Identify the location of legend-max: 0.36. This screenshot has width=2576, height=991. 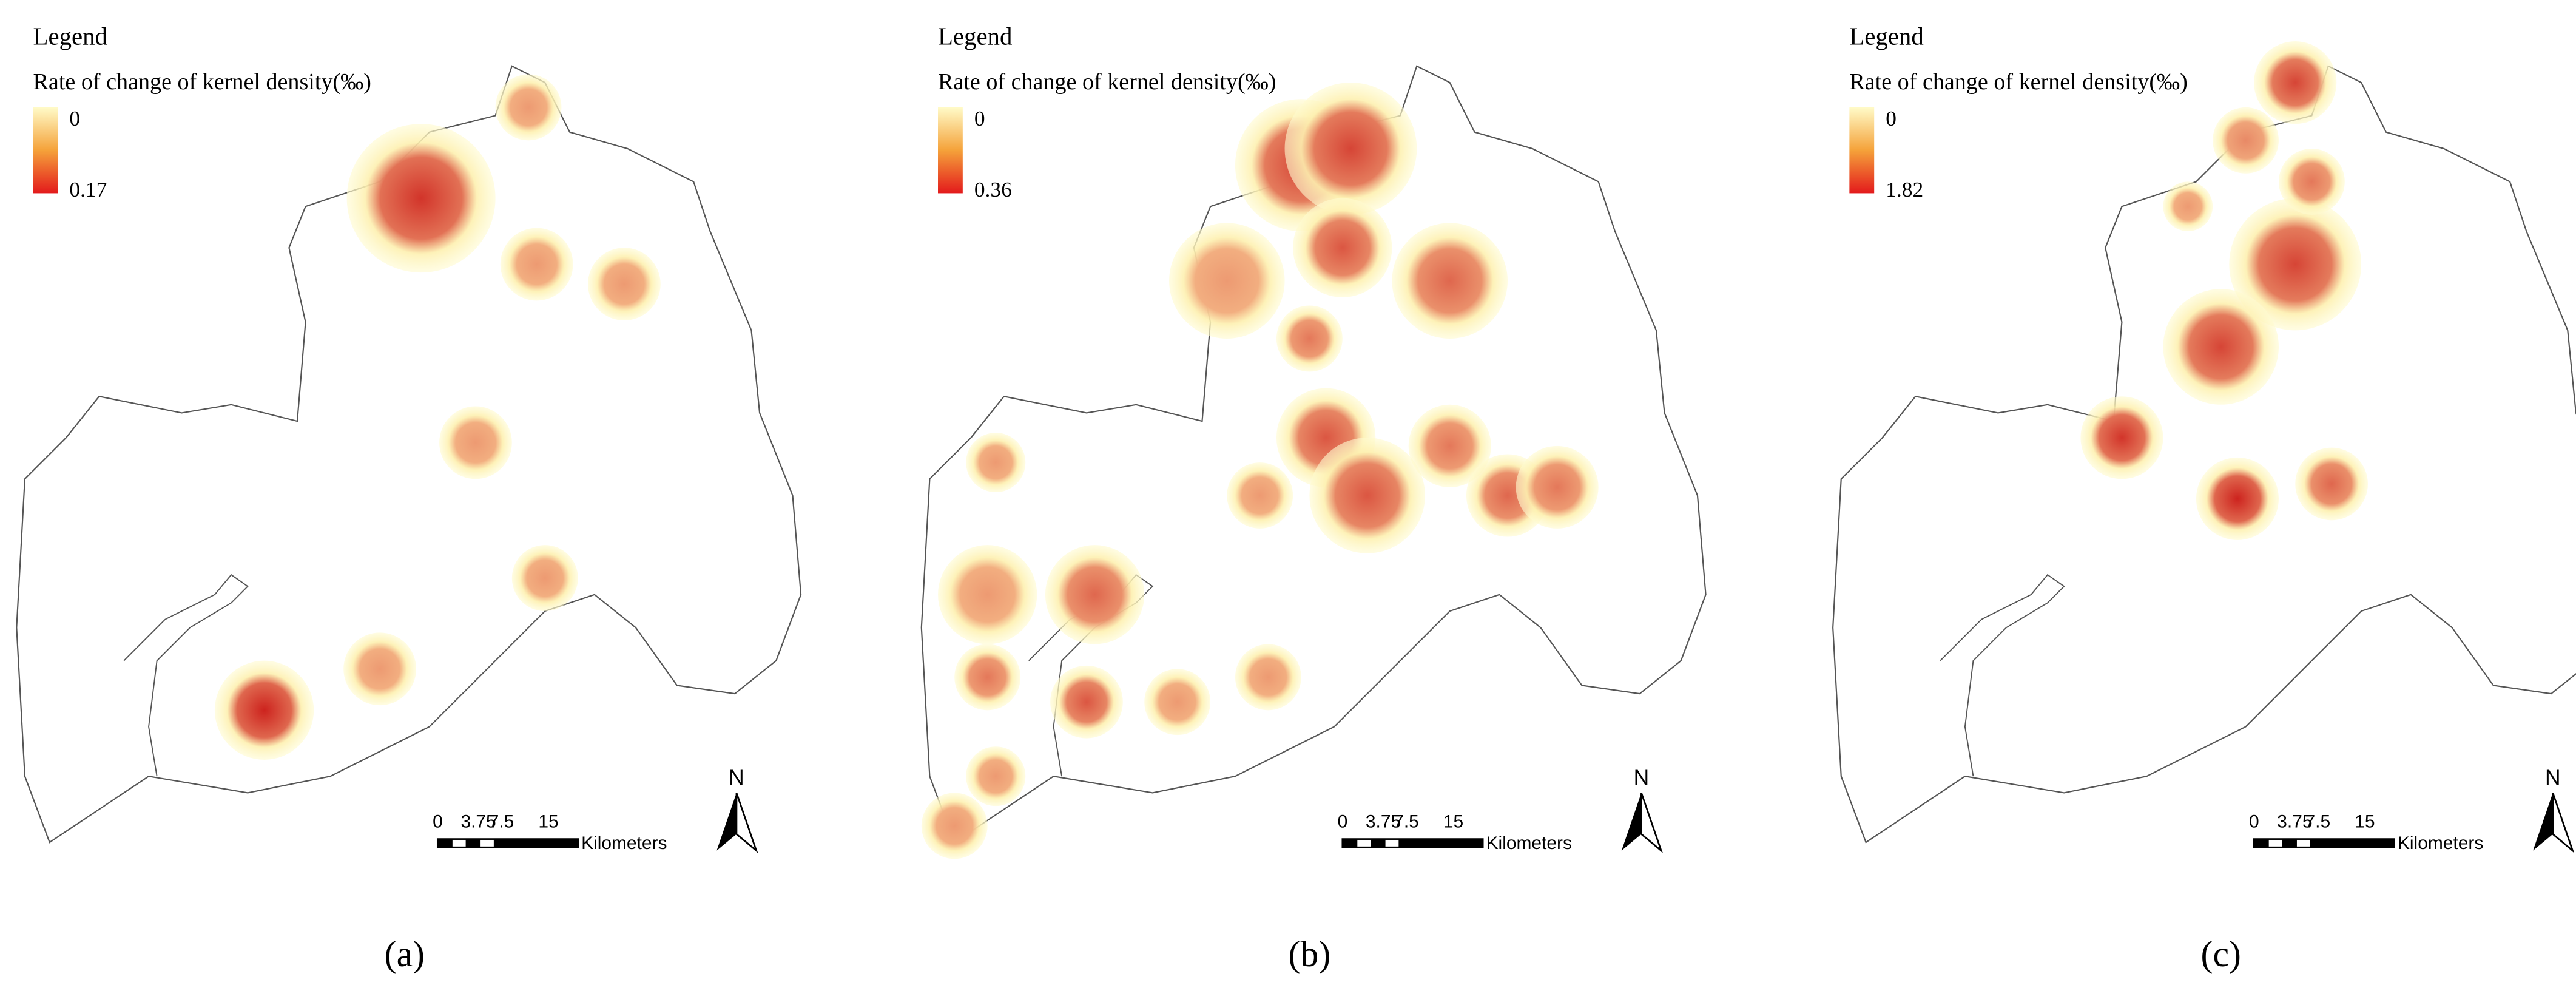
(993, 189).